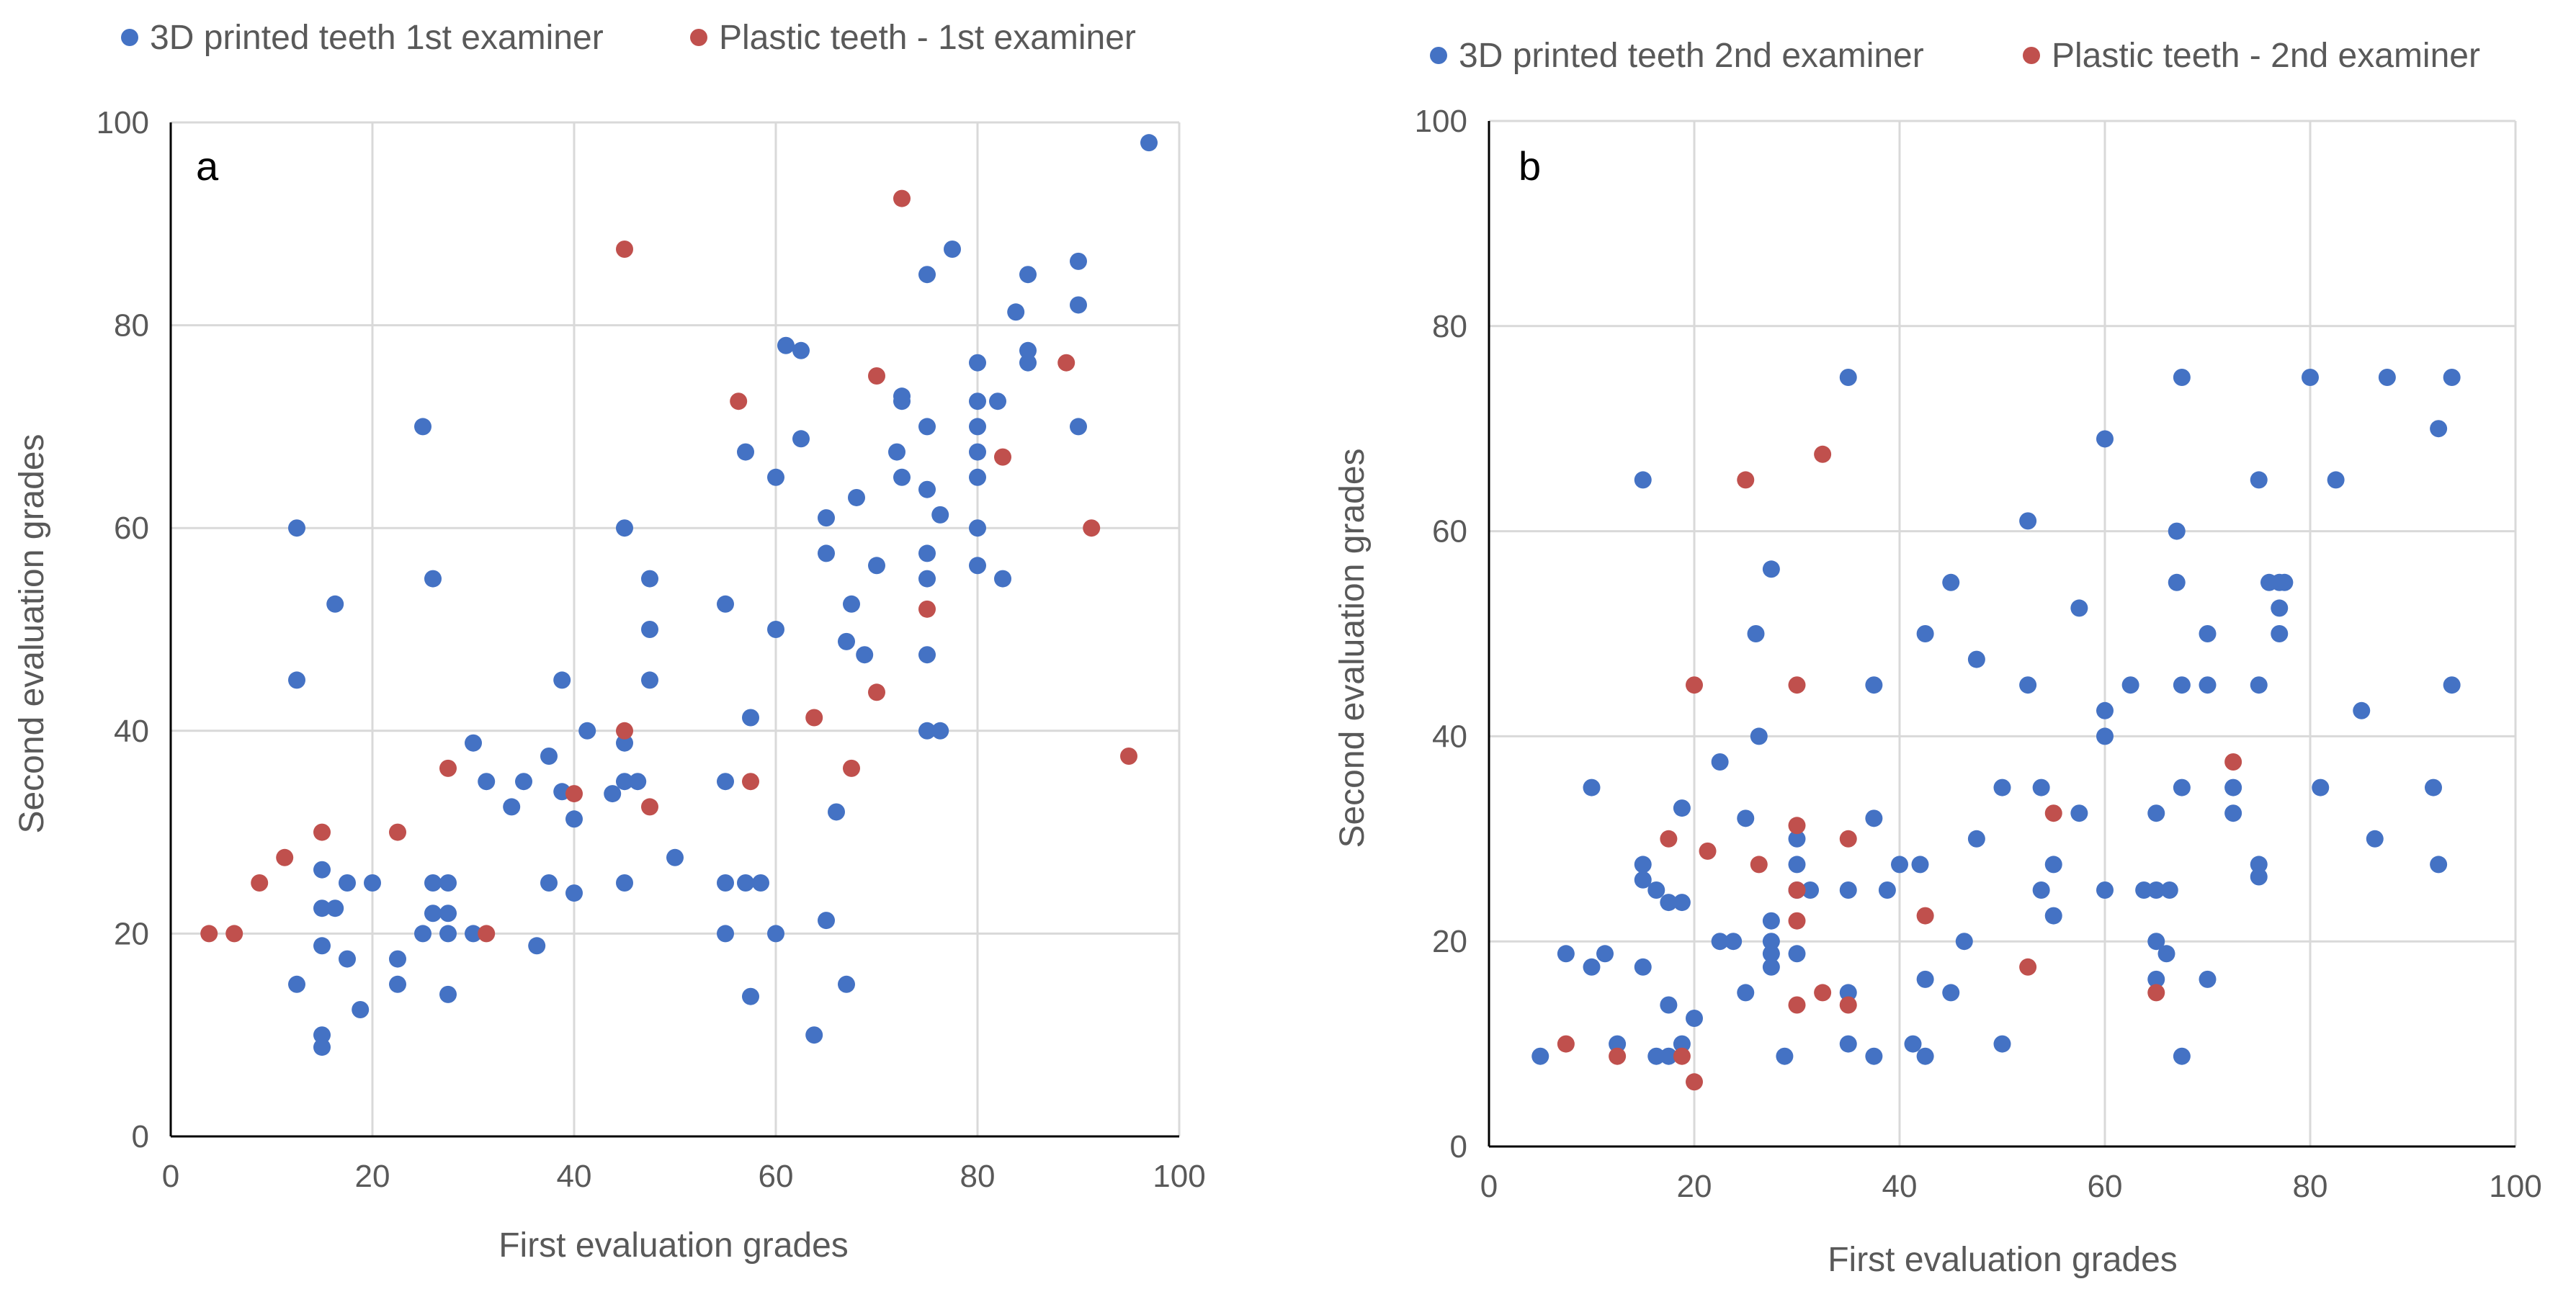  What do you see at coordinates (1449, 942) in the screenshot?
I see `chart-b-y-tick-label: 20` at bounding box center [1449, 942].